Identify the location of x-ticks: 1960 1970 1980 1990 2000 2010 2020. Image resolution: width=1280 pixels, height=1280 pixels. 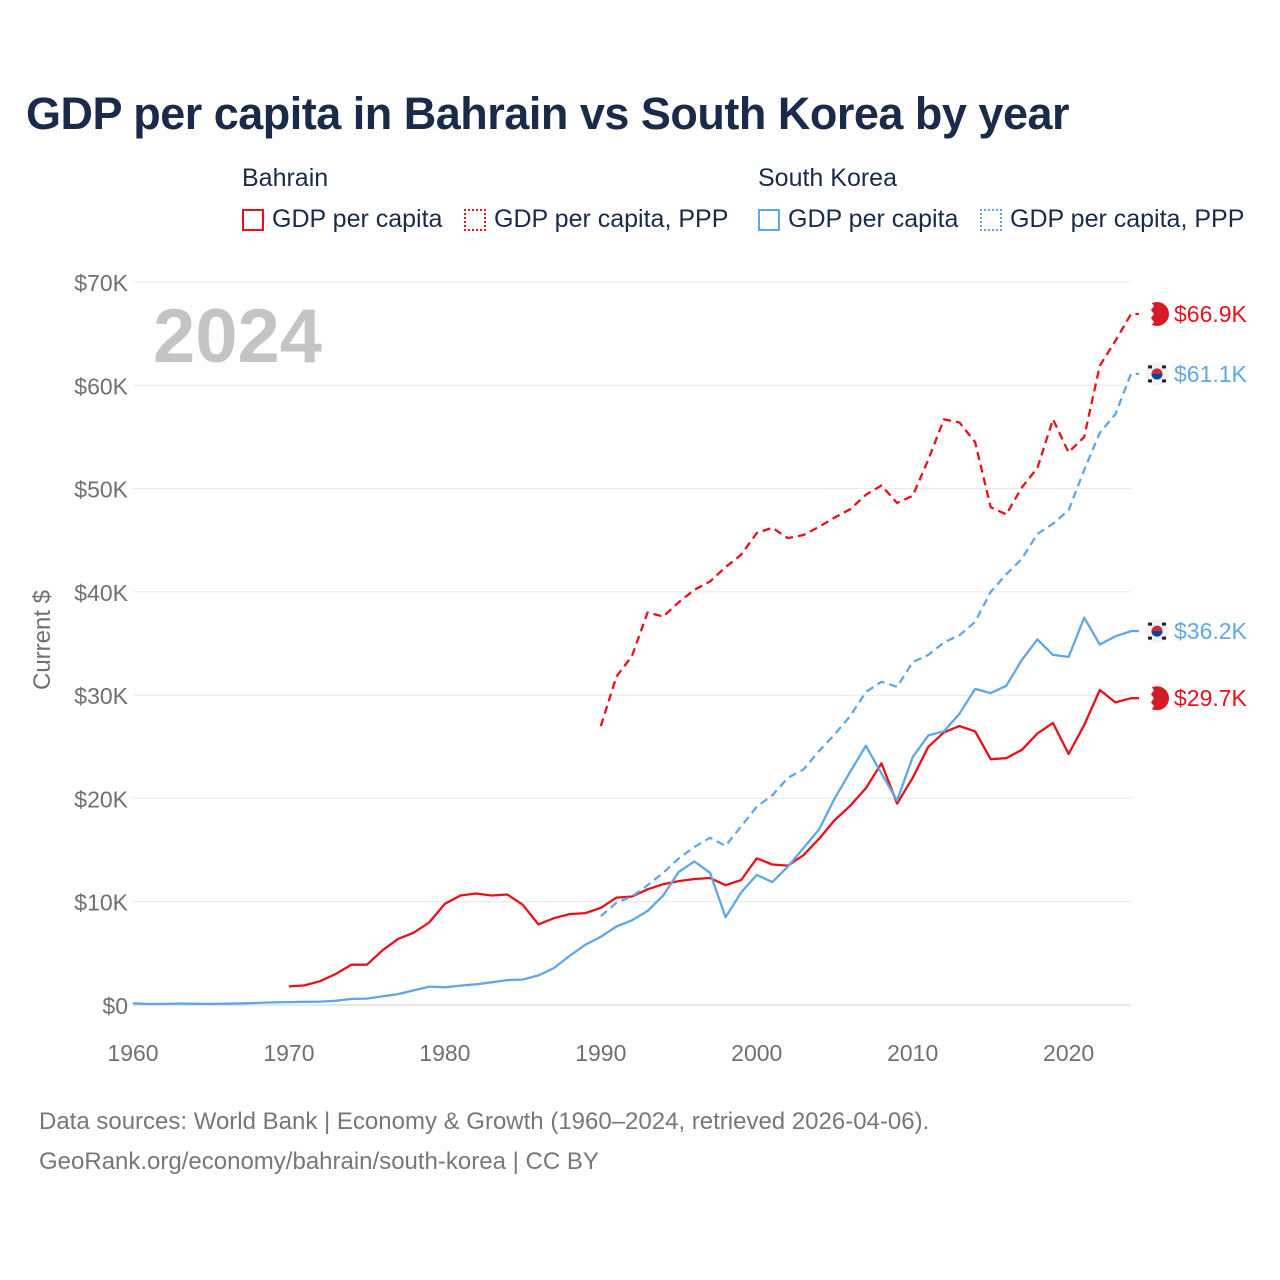
(600, 1053).